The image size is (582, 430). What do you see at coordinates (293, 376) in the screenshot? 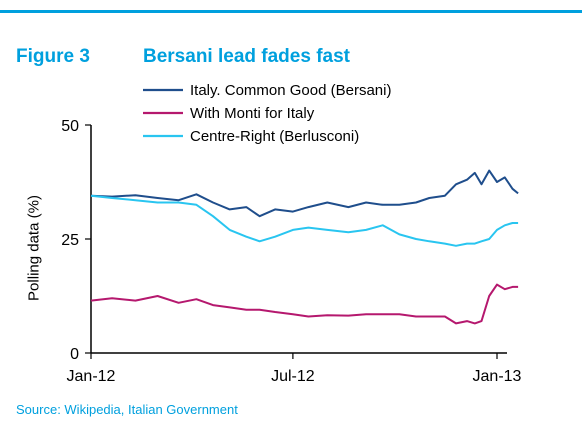
I see `x-tick-label: Jul-12` at bounding box center [293, 376].